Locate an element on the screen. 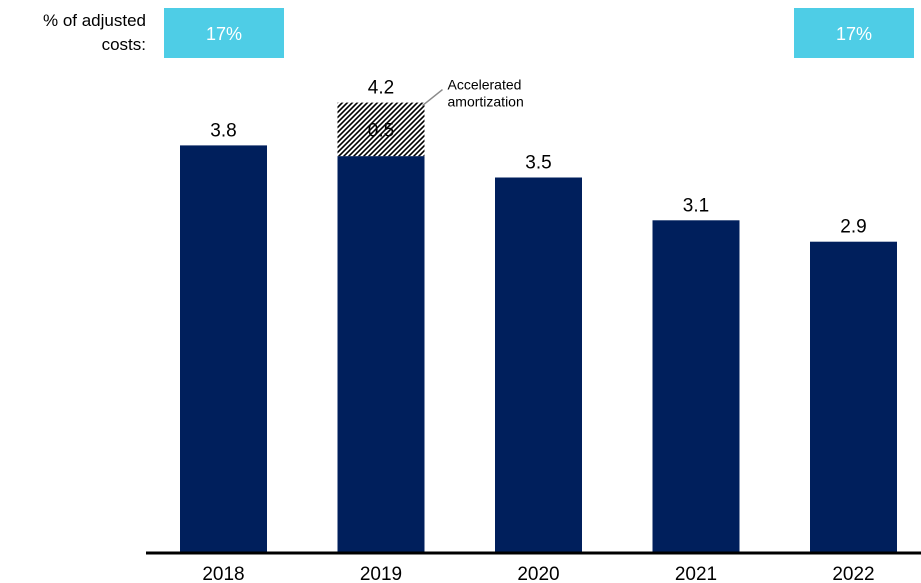 This screenshot has height=583, width=921. annotation-text-line2: amortization is located at coordinates (486, 102).